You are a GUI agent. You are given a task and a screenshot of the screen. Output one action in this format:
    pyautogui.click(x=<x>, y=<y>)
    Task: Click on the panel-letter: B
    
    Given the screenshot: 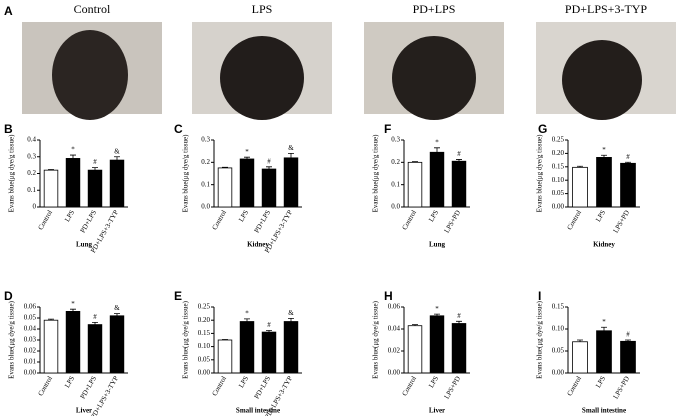 What is the action you would take?
    pyautogui.click(x=8, y=129)
    